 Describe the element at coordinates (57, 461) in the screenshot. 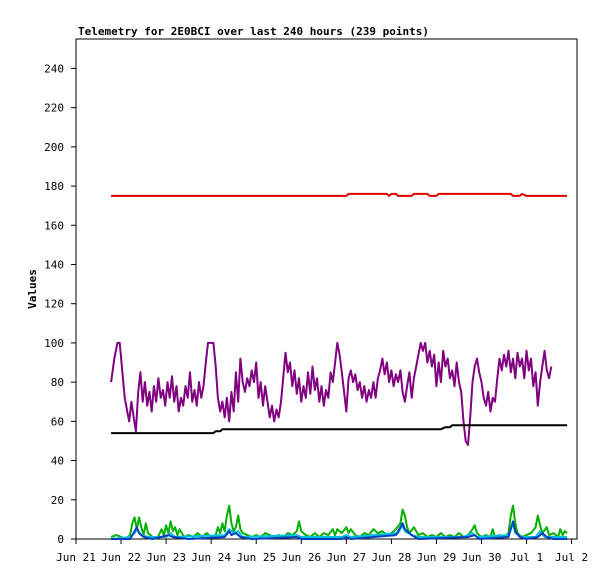

I see `y-tick-label: 40` at that location.